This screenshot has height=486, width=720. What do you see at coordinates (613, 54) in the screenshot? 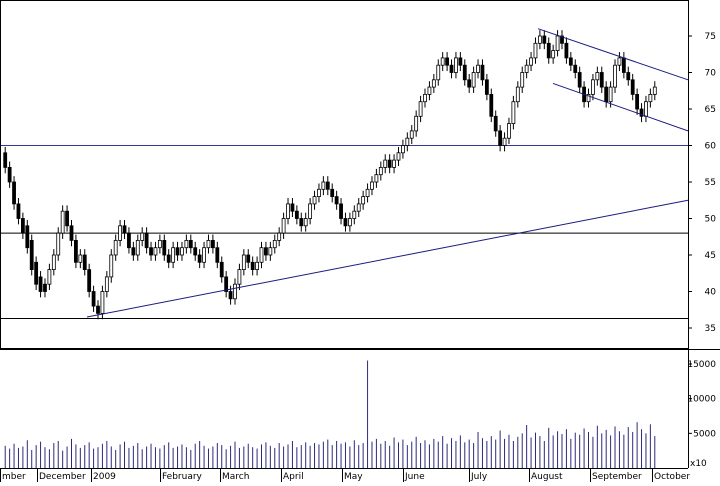
I see `trend-line` at bounding box center [613, 54].